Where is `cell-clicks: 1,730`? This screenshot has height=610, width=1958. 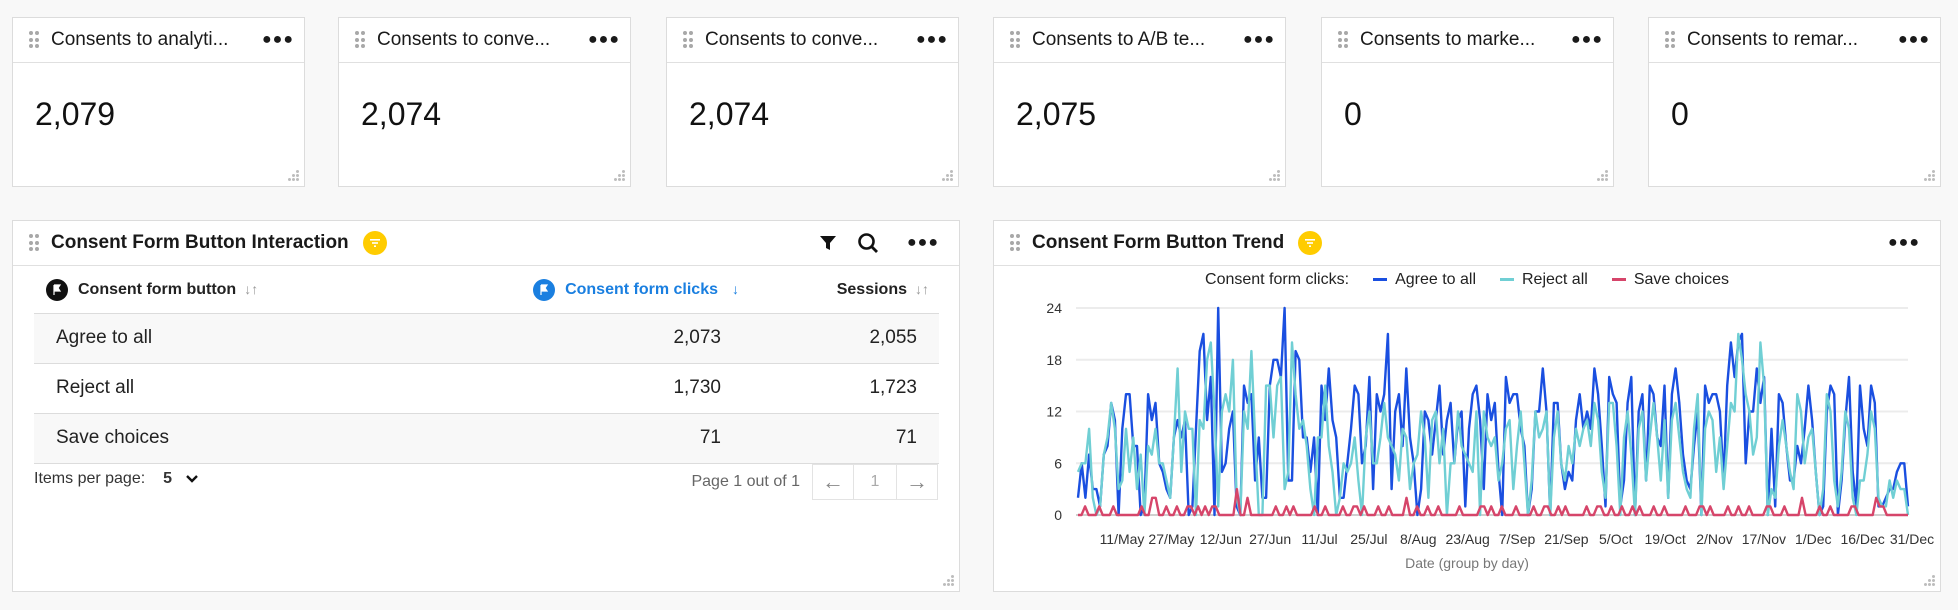
cell-clicks: 1,730 is located at coordinates (570, 388).